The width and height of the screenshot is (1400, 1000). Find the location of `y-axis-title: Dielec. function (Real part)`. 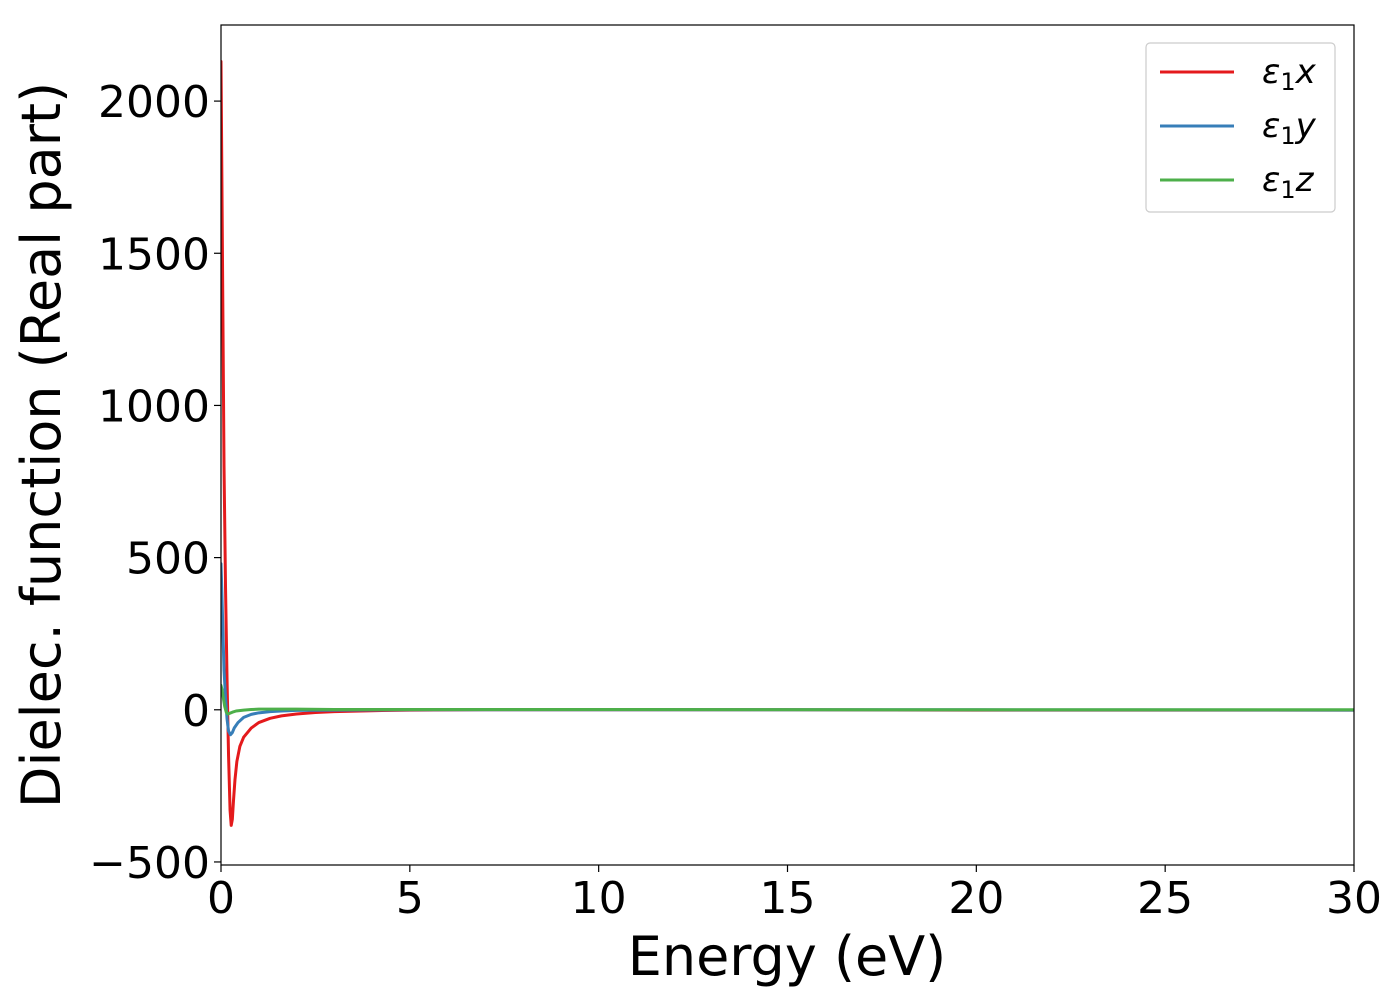

y-axis-title: Dielec. function (Real part) is located at coordinates (41, 445).